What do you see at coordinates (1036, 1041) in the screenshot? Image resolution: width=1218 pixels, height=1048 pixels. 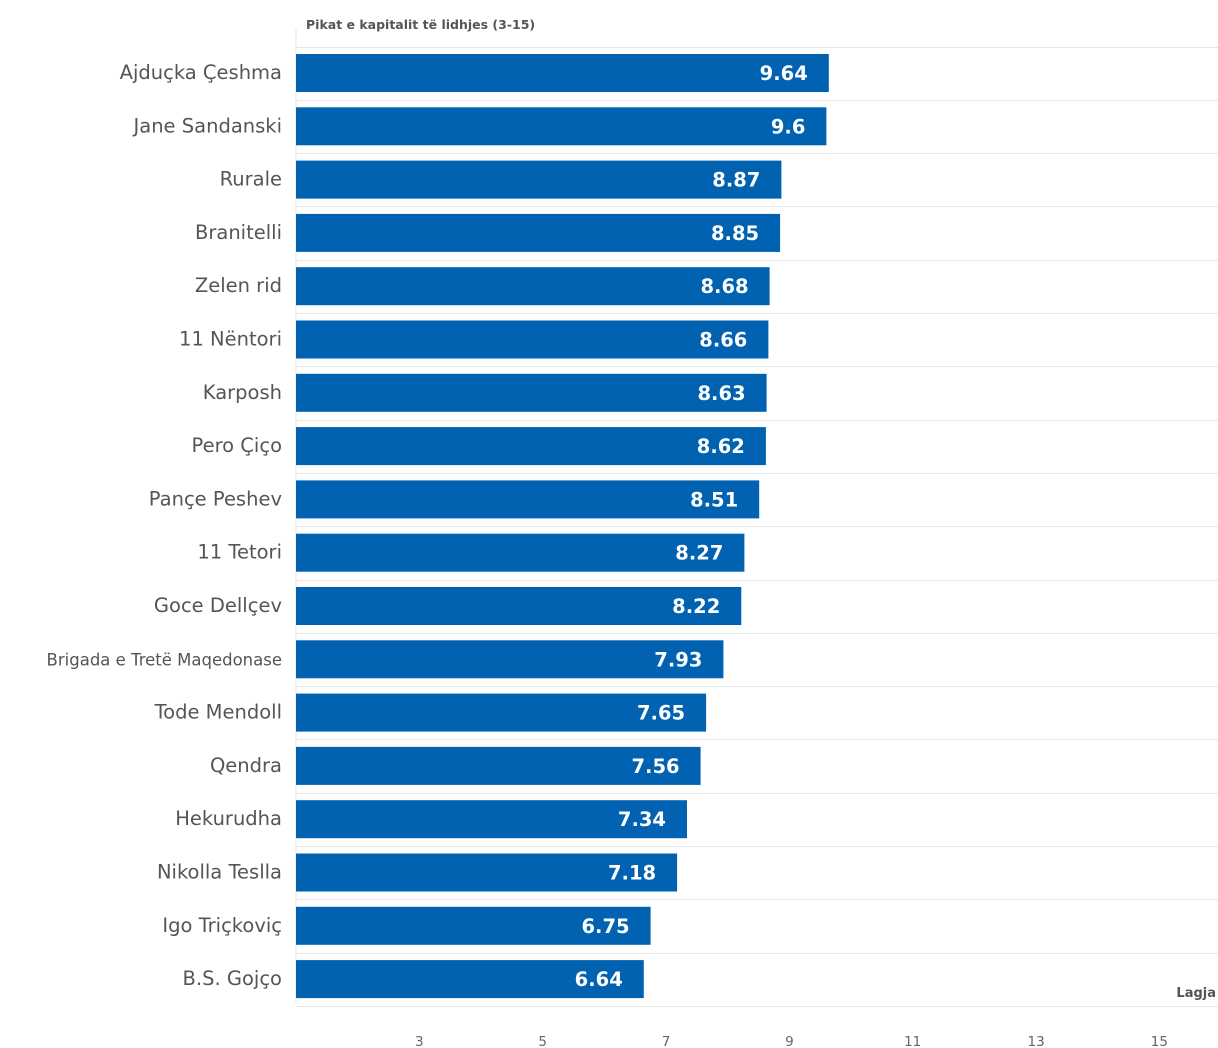 I see `x-tick-label: 13` at bounding box center [1036, 1041].